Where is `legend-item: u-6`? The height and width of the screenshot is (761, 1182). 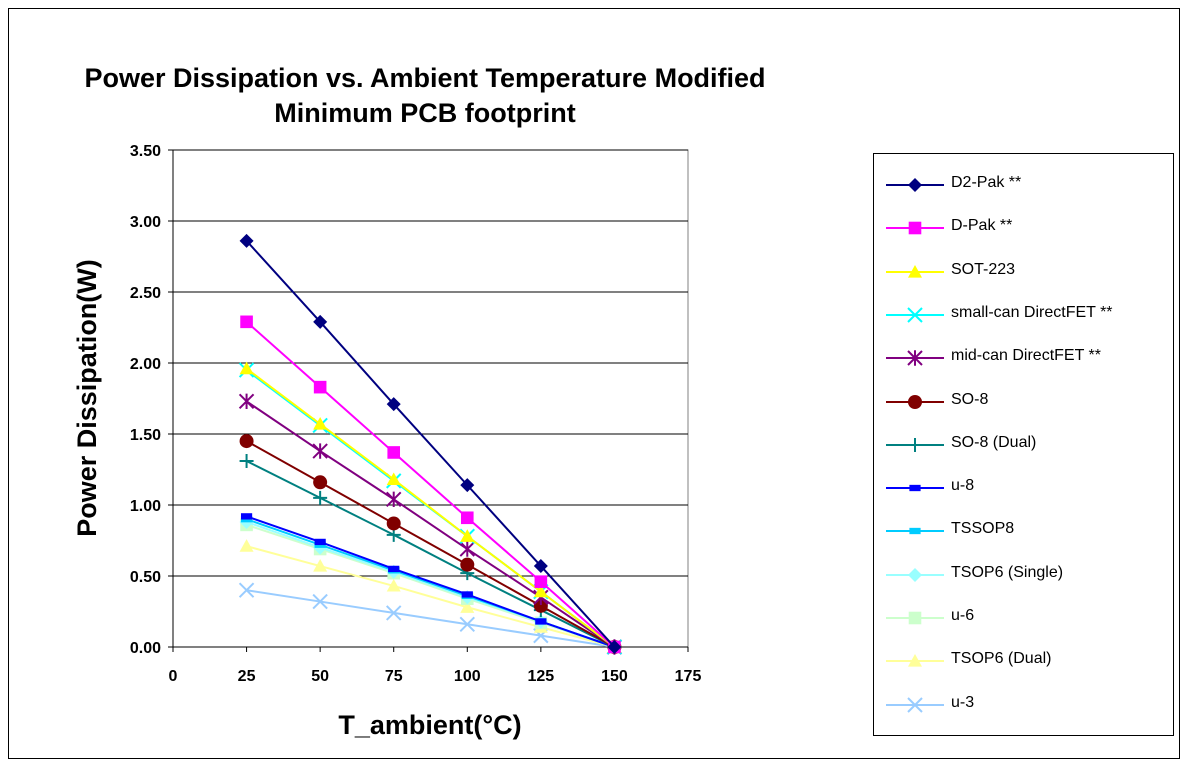 legend-item: u-6 is located at coordinates (1023, 618).